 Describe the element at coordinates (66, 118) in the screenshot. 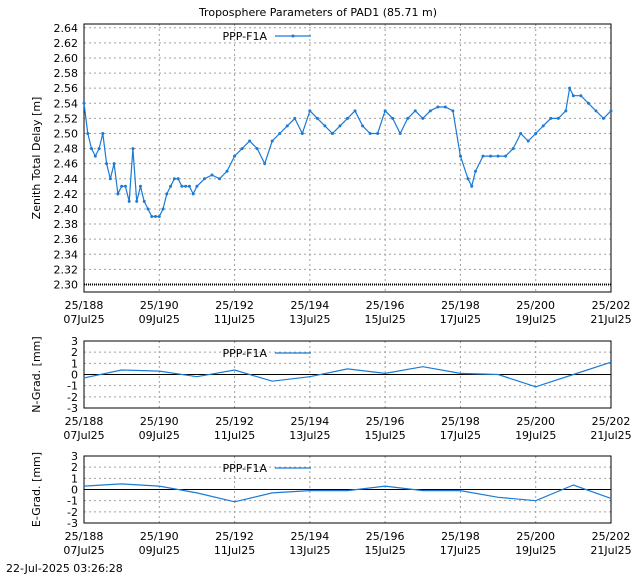

I see `y-tick-label: 2.52` at that location.